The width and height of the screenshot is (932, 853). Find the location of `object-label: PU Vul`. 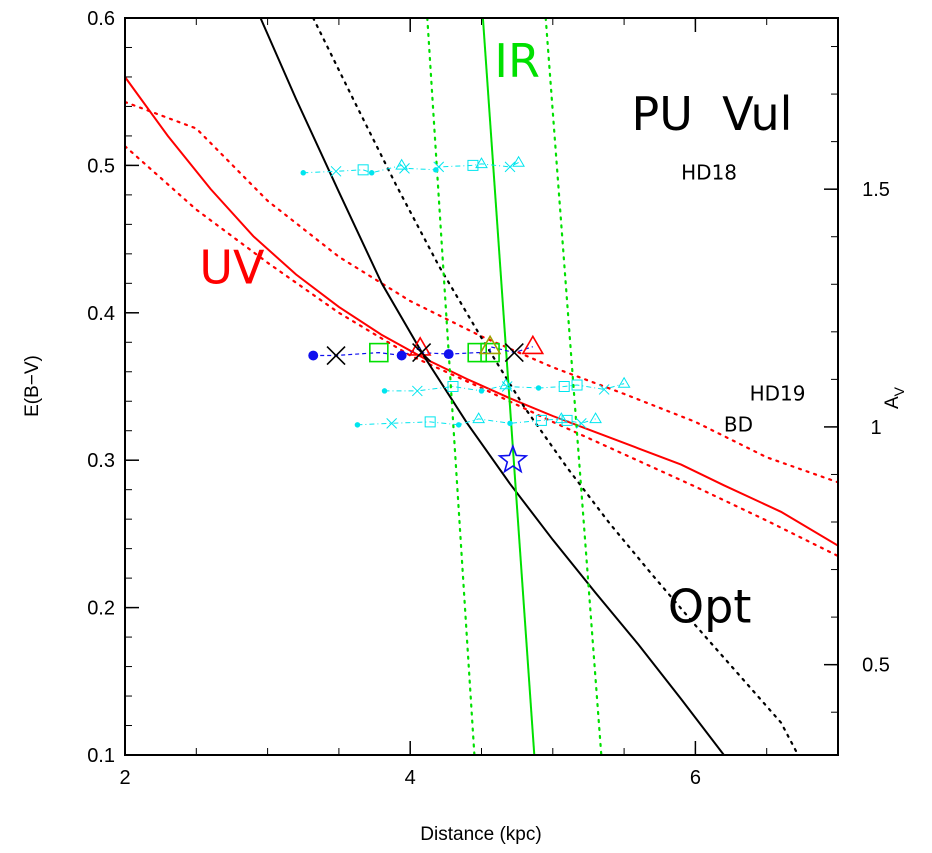

object-label: PU Vul is located at coordinates (712, 114).